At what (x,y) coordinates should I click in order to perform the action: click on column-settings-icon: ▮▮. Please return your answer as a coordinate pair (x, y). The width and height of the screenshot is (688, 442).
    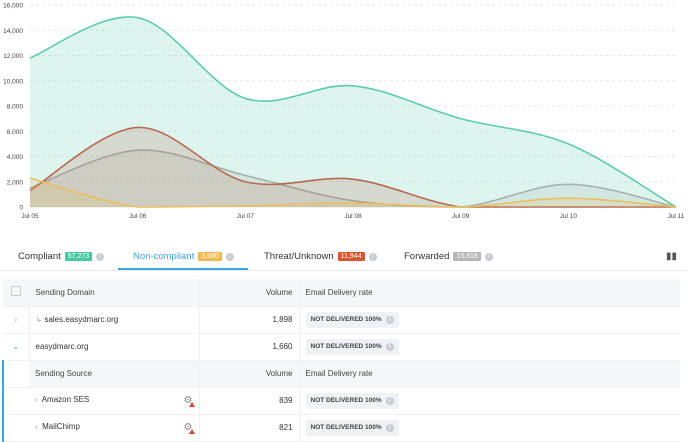
    Looking at the image, I should click on (672, 256).